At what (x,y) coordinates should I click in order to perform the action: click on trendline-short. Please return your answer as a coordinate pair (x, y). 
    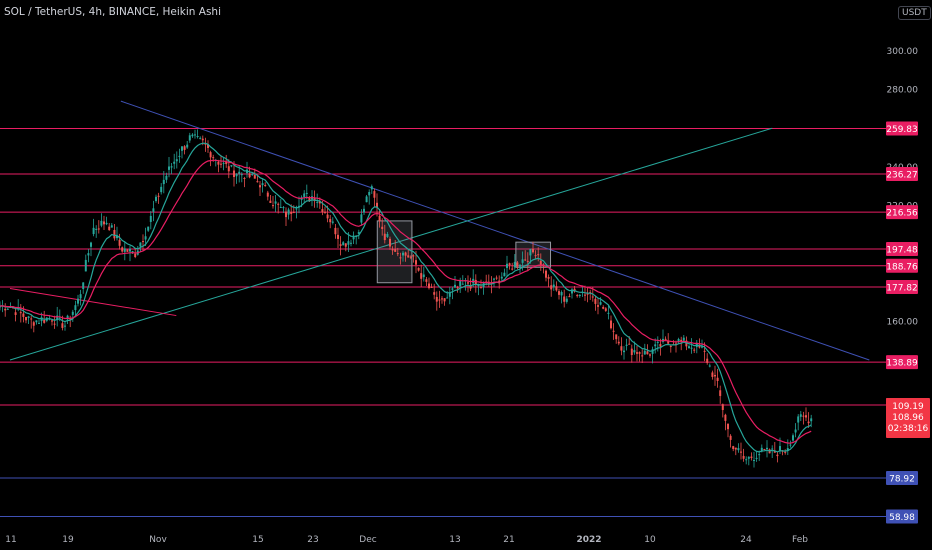
    Looking at the image, I should click on (93, 302).